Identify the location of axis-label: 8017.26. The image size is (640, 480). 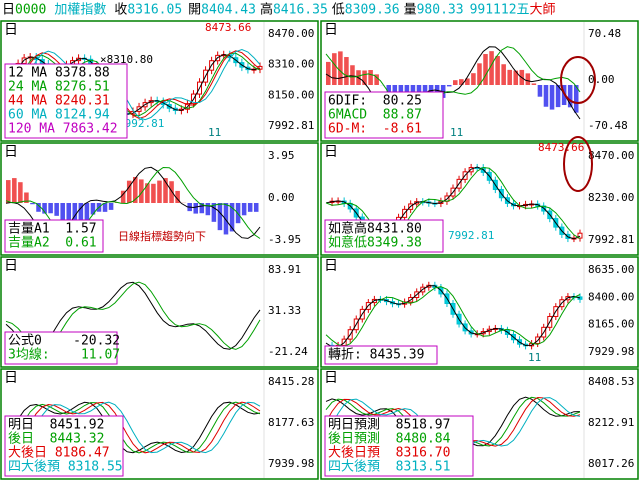
(611, 463).